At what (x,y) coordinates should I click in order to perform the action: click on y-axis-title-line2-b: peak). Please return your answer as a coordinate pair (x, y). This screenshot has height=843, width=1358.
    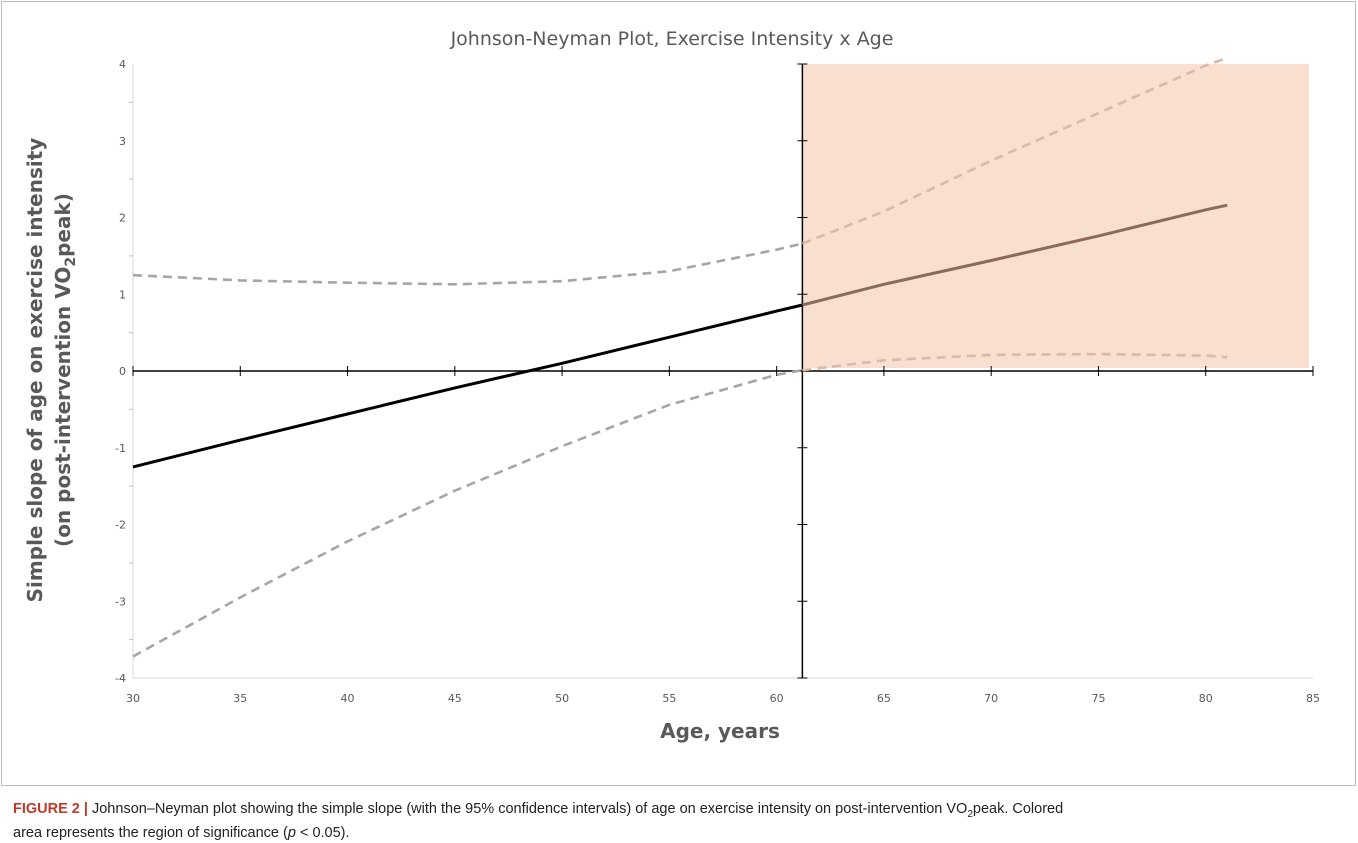
    Looking at the image, I should click on (63, 225).